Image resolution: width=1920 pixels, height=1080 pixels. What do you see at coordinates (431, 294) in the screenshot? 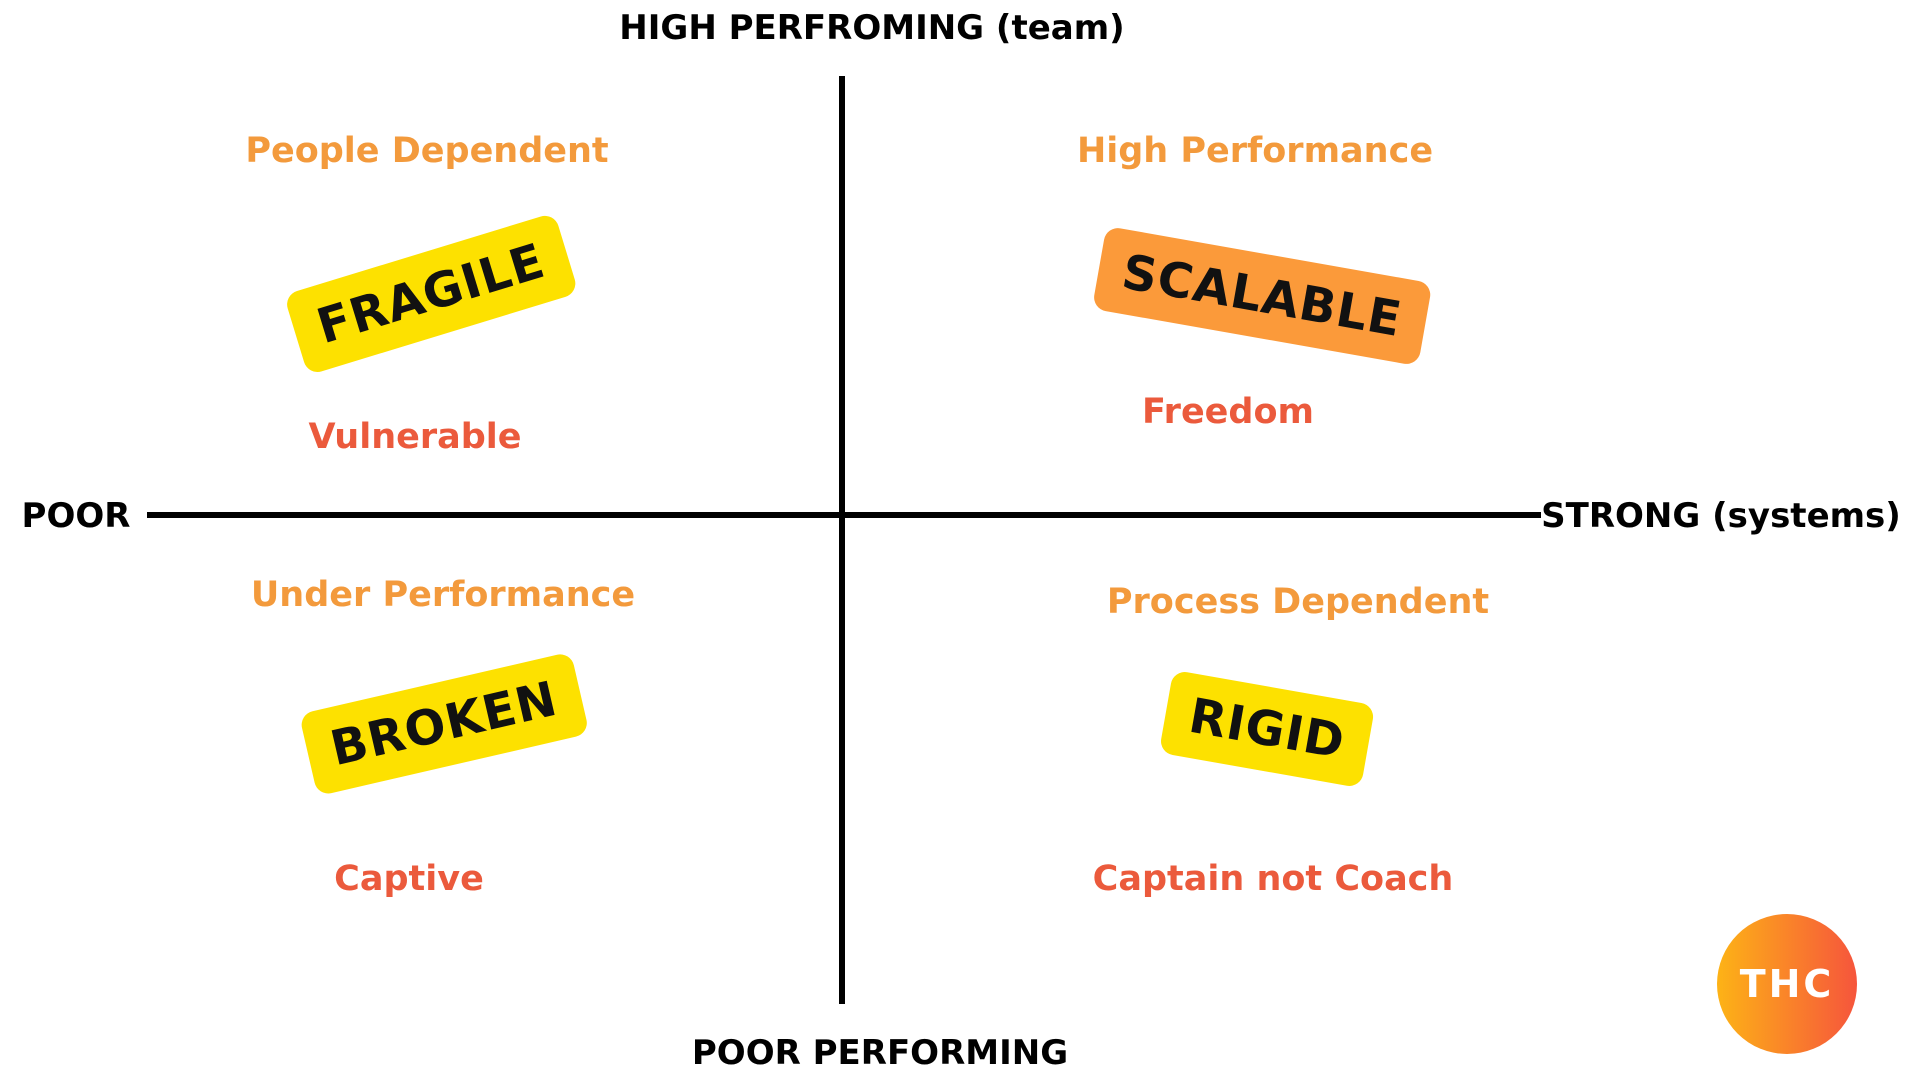
I see `quadrant-badge: FRAGILE` at bounding box center [431, 294].